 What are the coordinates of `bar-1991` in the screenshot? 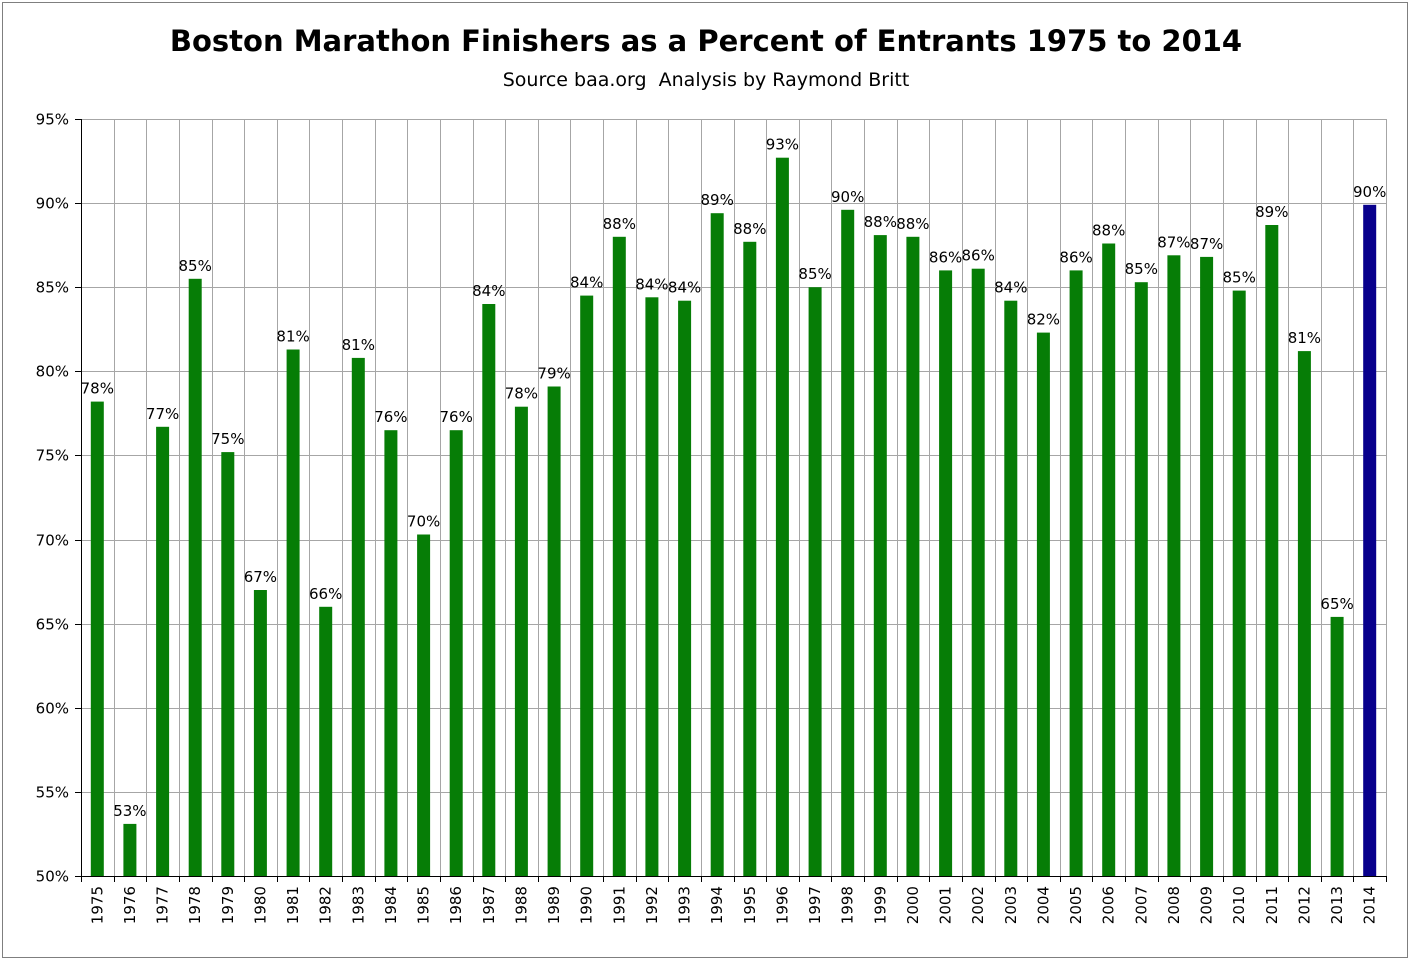 It's located at (619, 556).